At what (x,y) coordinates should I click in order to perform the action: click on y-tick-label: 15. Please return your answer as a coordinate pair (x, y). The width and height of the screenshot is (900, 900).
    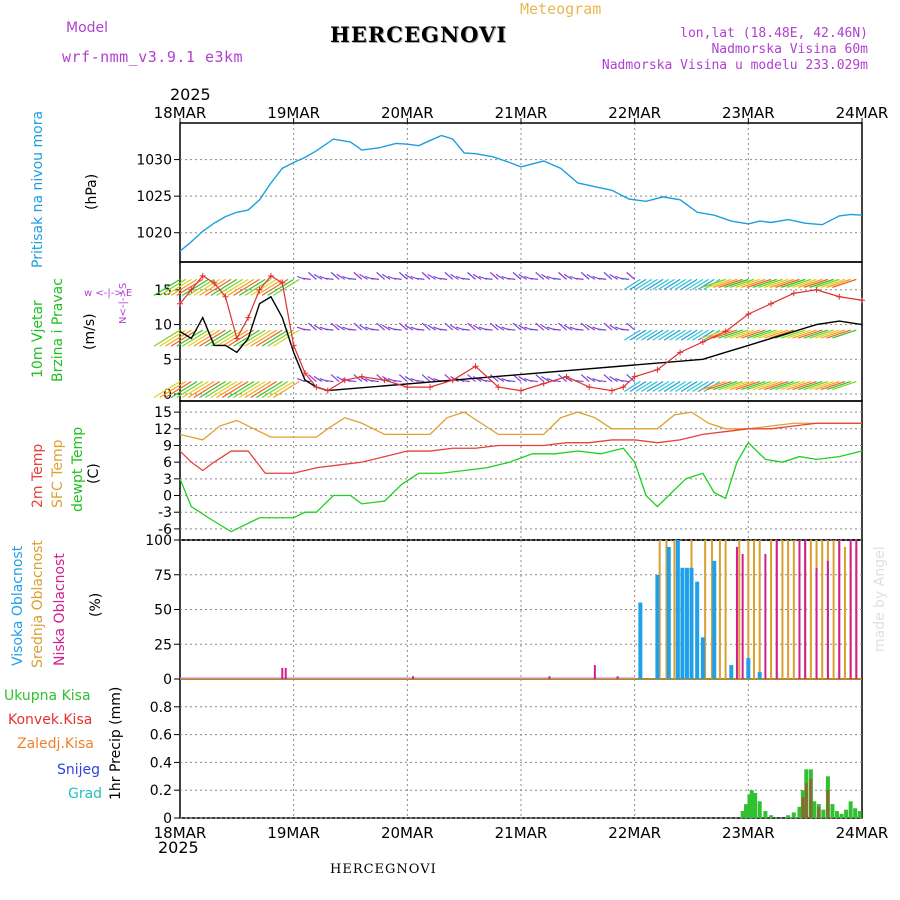
    Looking at the image, I should click on (163, 413).